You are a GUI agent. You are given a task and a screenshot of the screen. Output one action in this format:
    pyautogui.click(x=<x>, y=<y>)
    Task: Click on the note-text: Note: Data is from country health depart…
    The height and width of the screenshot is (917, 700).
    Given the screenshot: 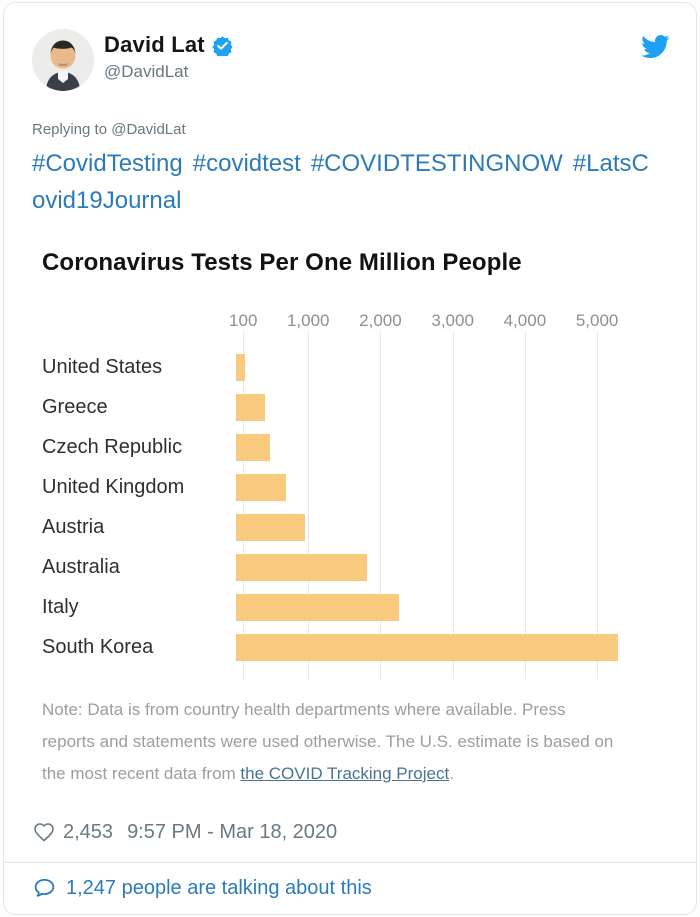 What is the action you would take?
    pyautogui.click(x=328, y=741)
    